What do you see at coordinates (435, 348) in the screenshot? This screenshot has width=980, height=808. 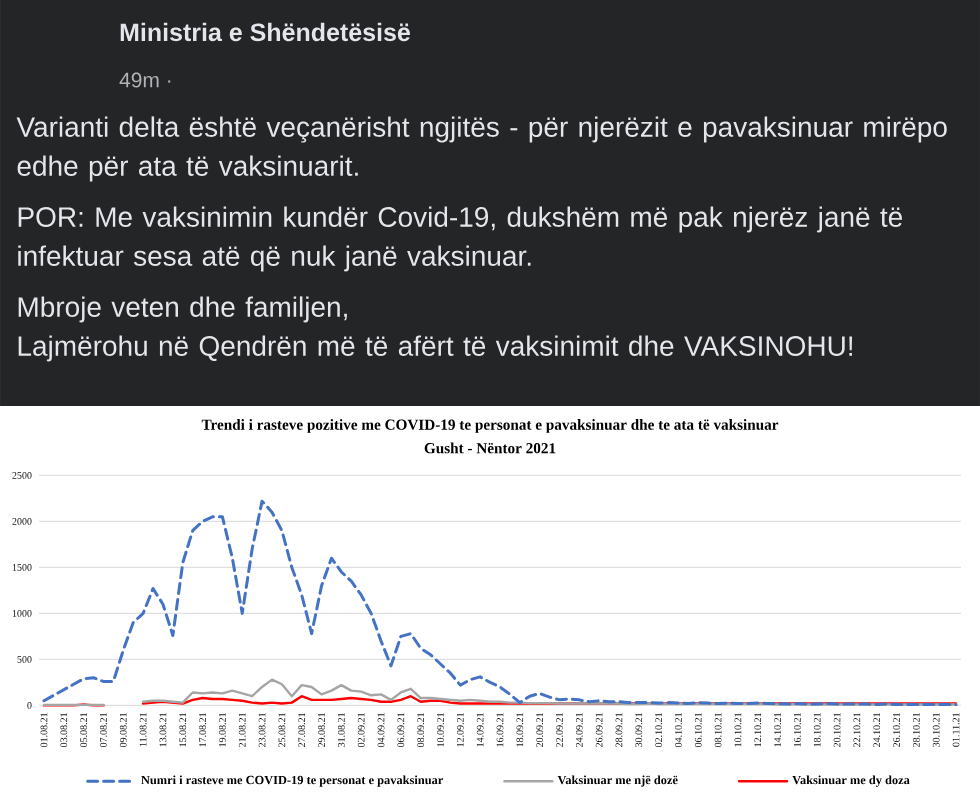 I see `text: Lajmërohu në Qendrën më të afërt të vaksinimit dhe VAKSINOHU!` at bounding box center [435, 348].